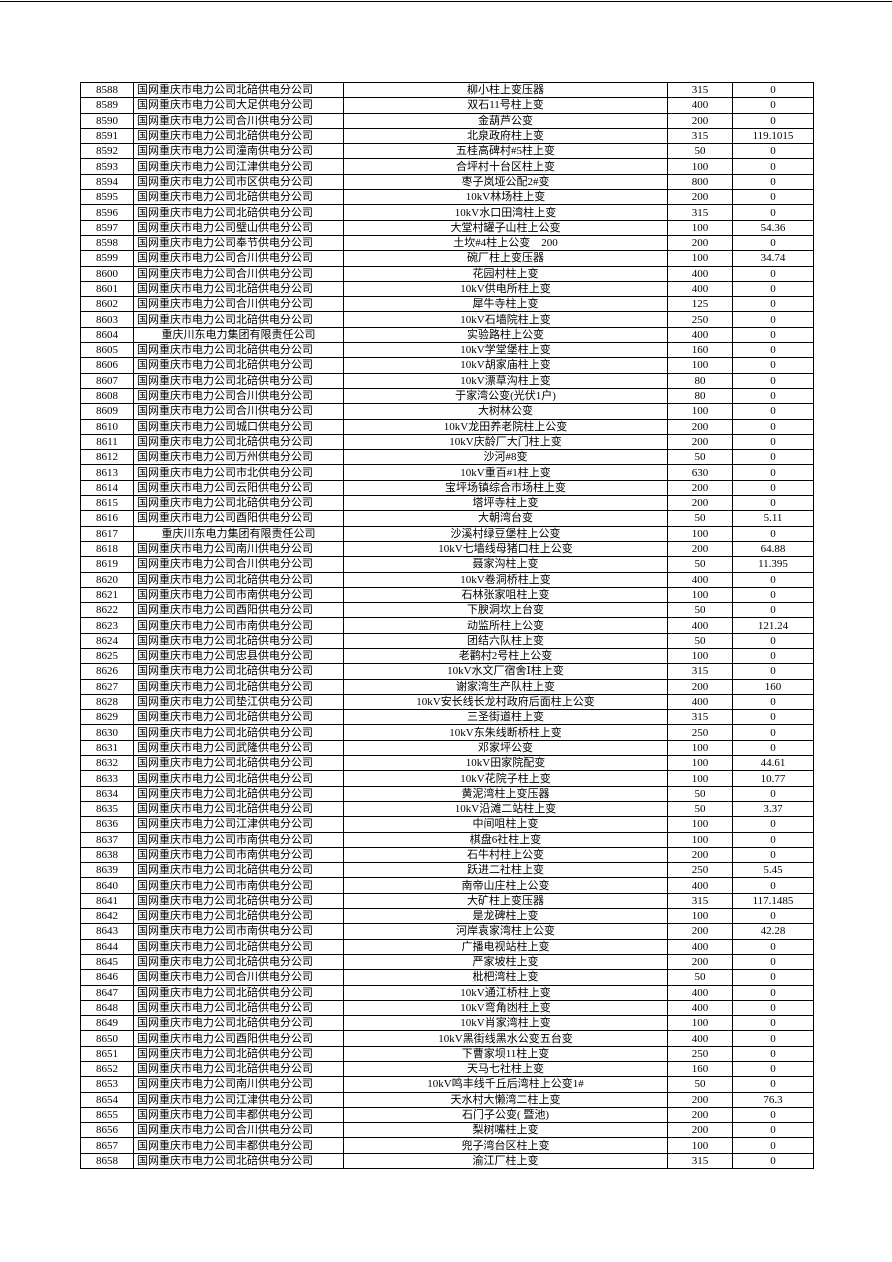  What do you see at coordinates (505, 90) in the screenshot?
I see `transformer-name-cell: 柳小柱上变压器` at bounding box center [505, 90].